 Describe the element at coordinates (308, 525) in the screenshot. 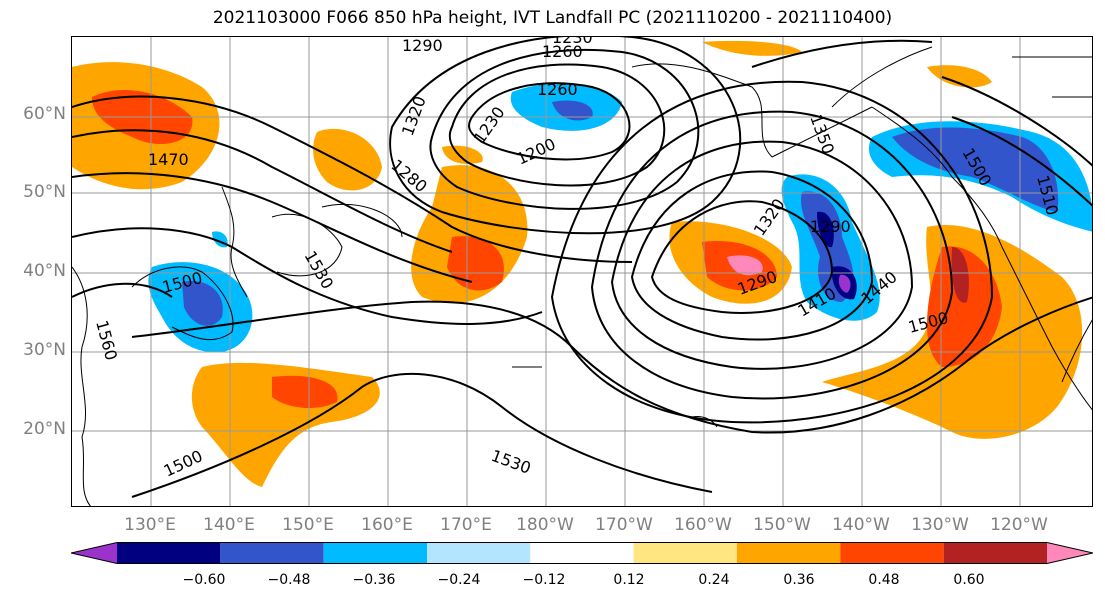

I see `lon-label-150e: 150°E` at that location.